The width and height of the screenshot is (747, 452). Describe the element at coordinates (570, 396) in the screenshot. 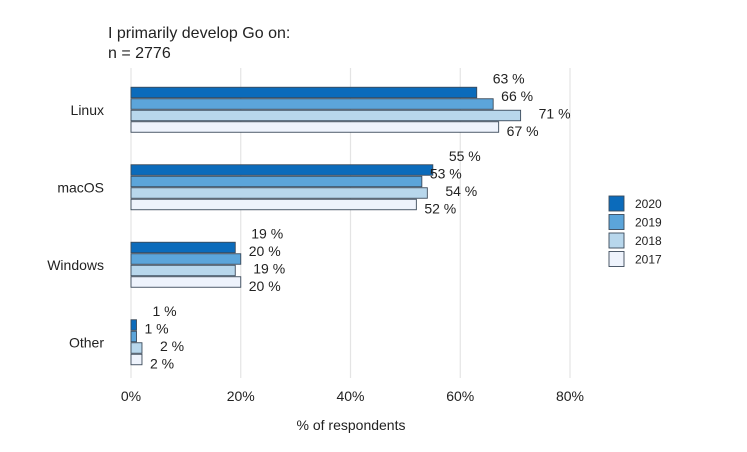

I see `x-tick-label: 80%` at that location.